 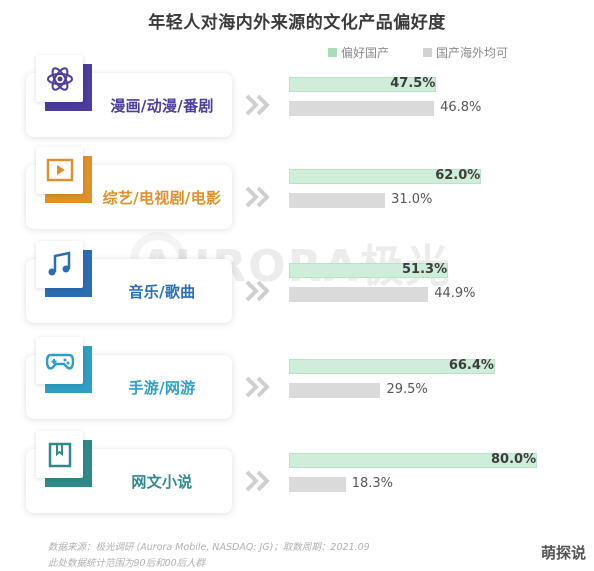 I want to click on value-label-domestic: 51.3%, so click(x=425, y=269).